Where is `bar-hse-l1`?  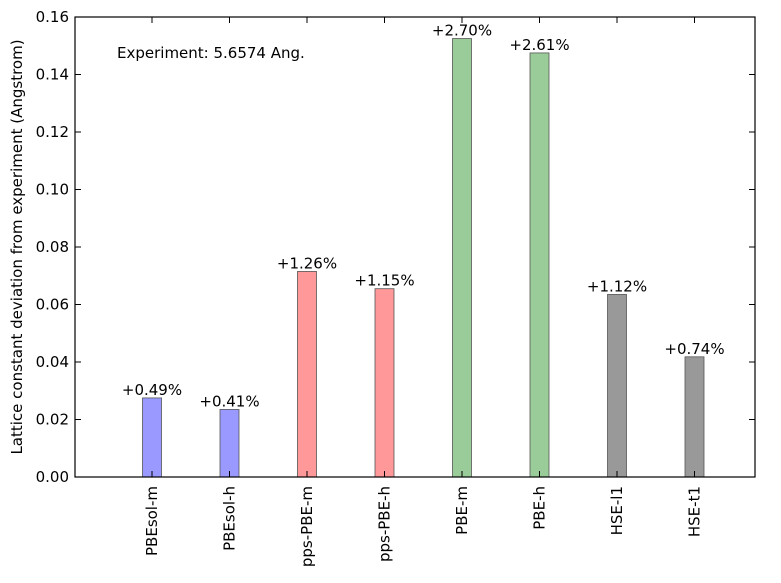 bar-hse-l1 is located at coordinates (617, 386).